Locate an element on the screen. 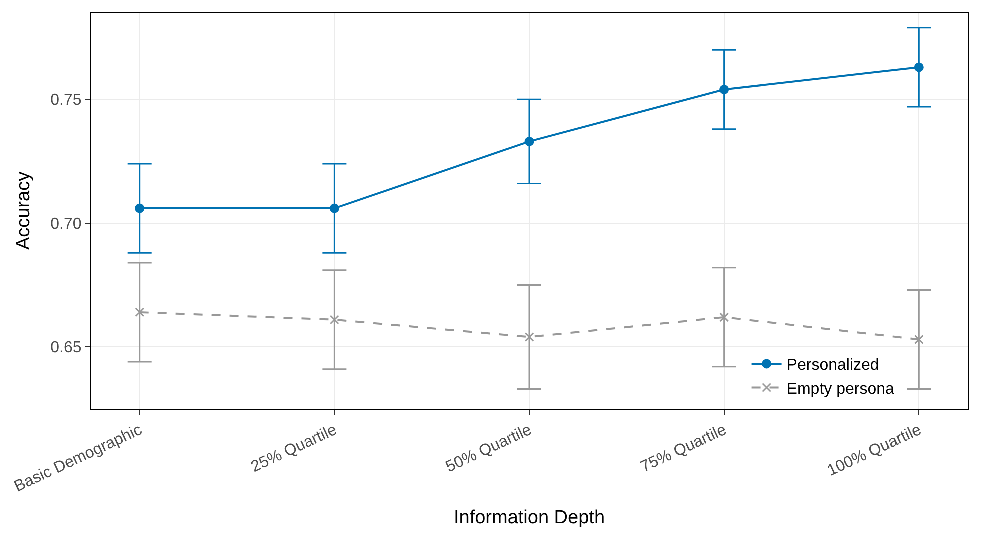 The image size is (984, 538). y-tick-label: 0.70 is located at coordinates (66, 224).